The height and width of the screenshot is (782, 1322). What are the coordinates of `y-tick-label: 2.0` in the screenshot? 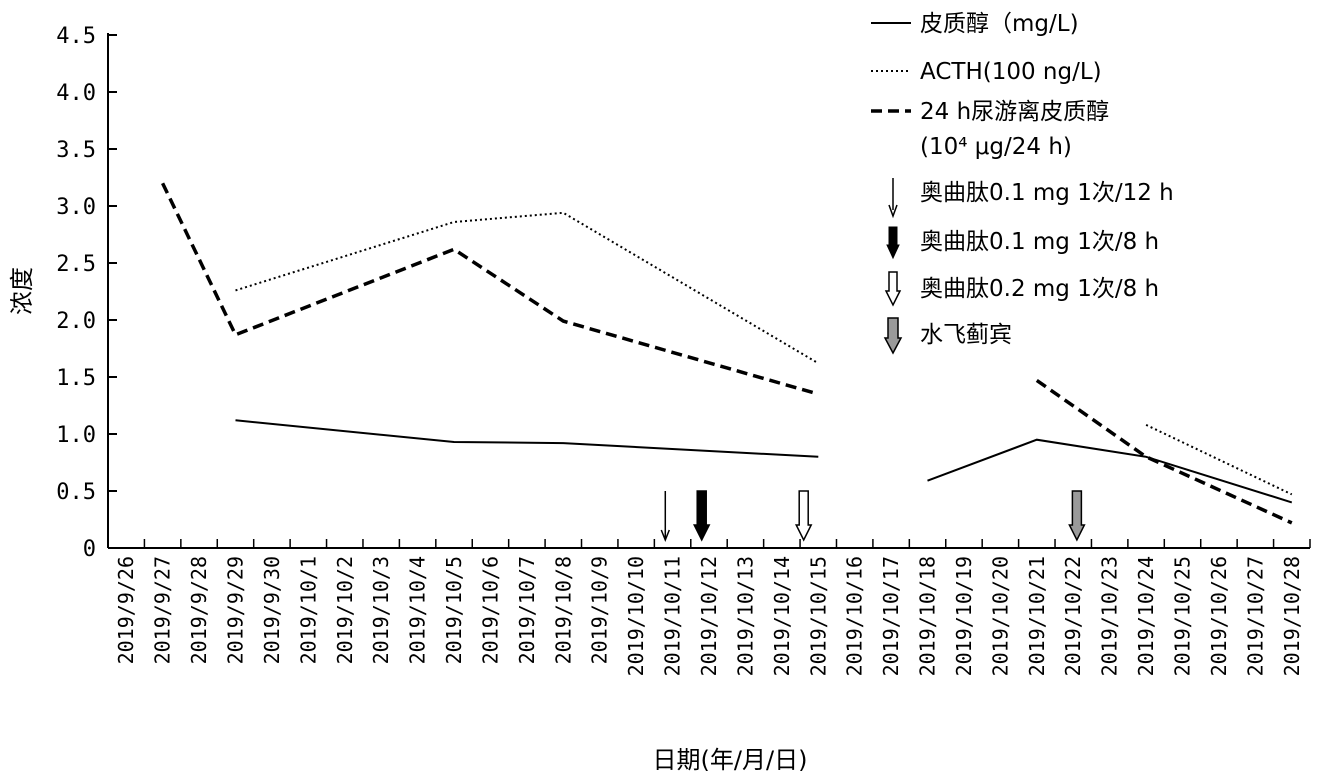 It's located at (76, 321).